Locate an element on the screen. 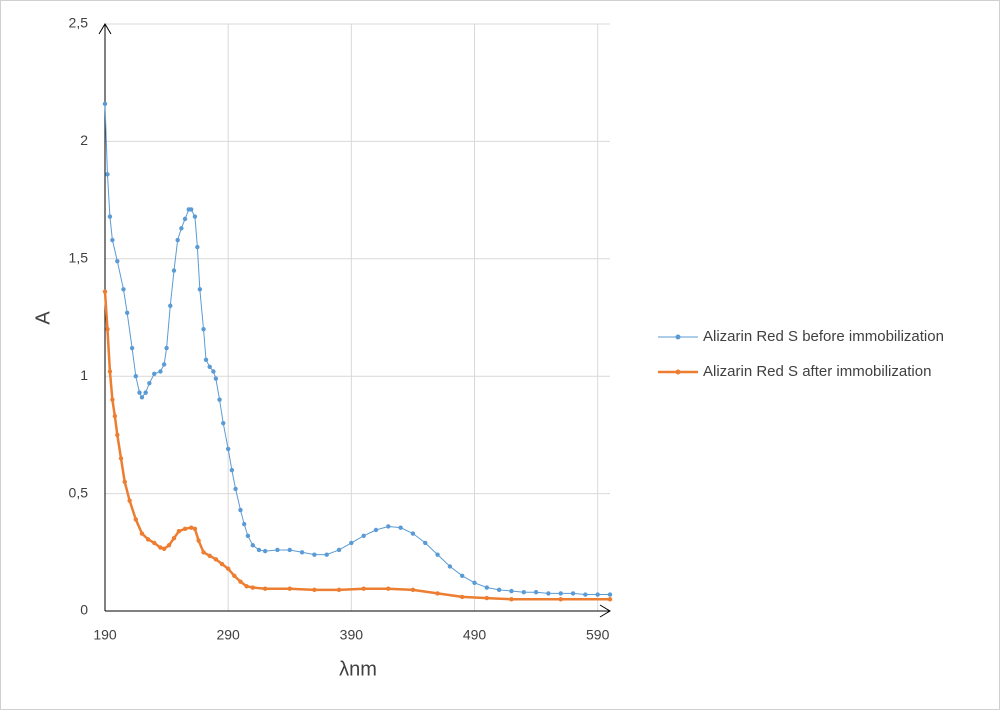 This screenshot has height=710, width=1000. legend-label: Alizarin Red S before immobilization is located at coordinates (823, 336).